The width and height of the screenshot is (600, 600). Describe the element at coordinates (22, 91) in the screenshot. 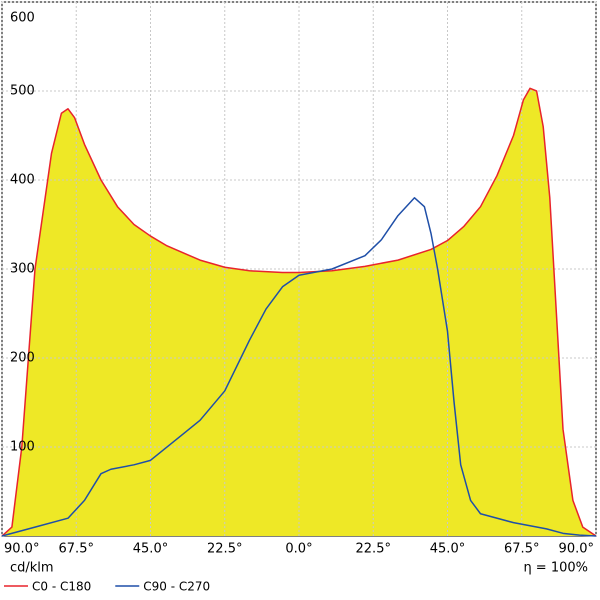

I see `y-tick-label: 500` at that location.